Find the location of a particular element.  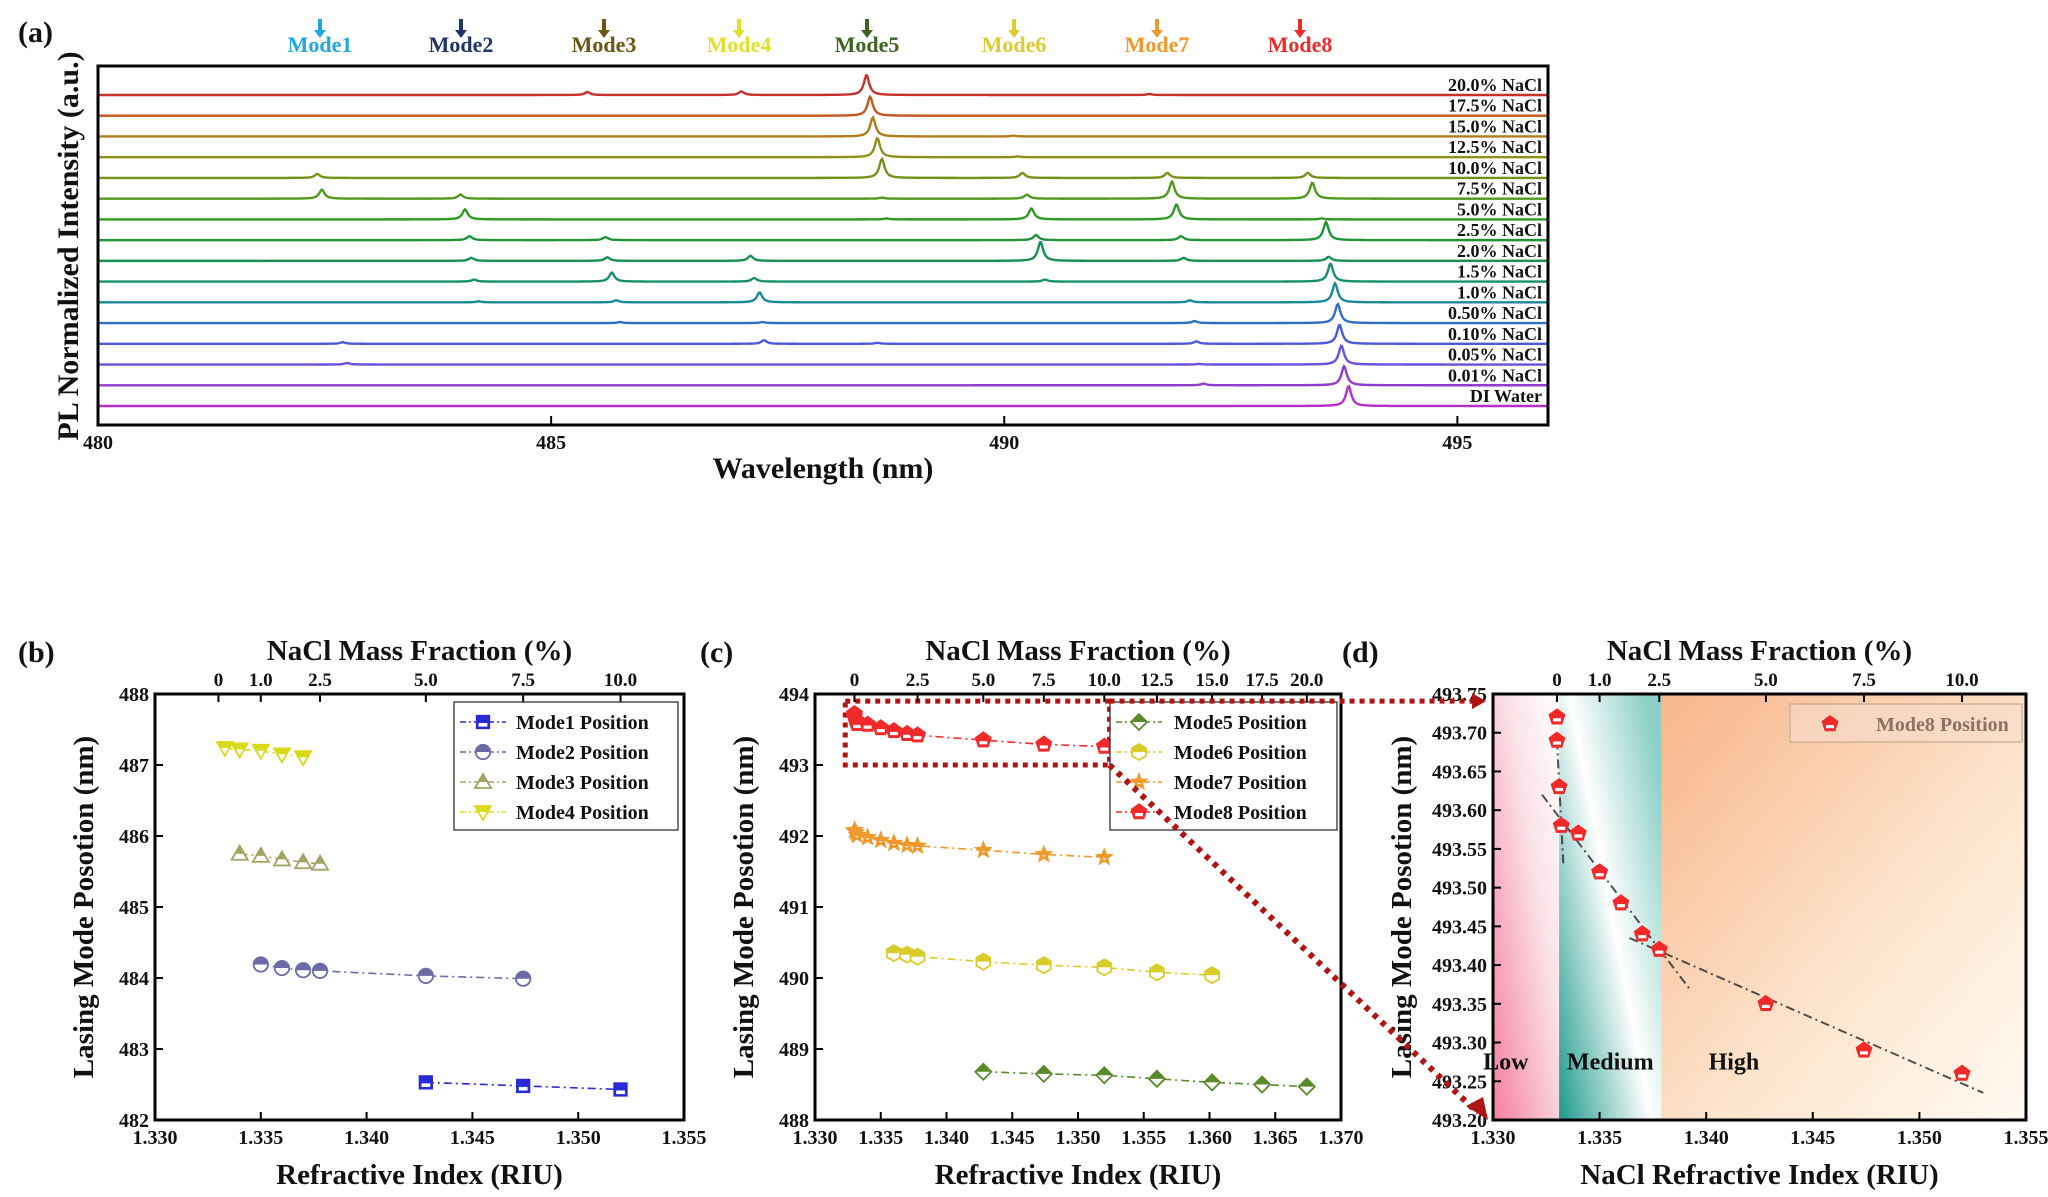

x-tick-label: 1.350 is located at coordinates (1078, 1138).